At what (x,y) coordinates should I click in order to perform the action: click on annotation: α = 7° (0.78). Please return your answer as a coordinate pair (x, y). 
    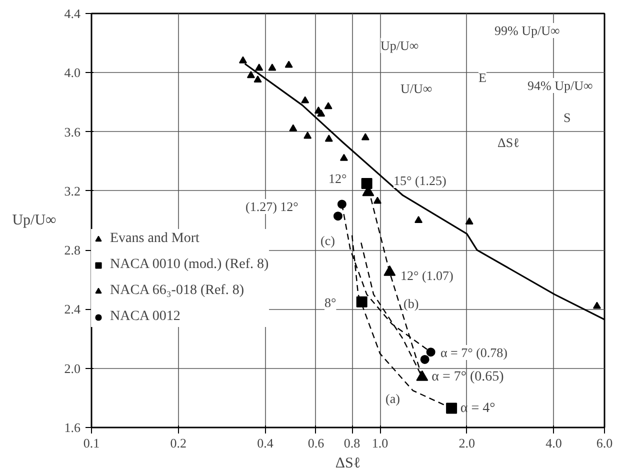
    Looking at the image, I should click on (474, 352).